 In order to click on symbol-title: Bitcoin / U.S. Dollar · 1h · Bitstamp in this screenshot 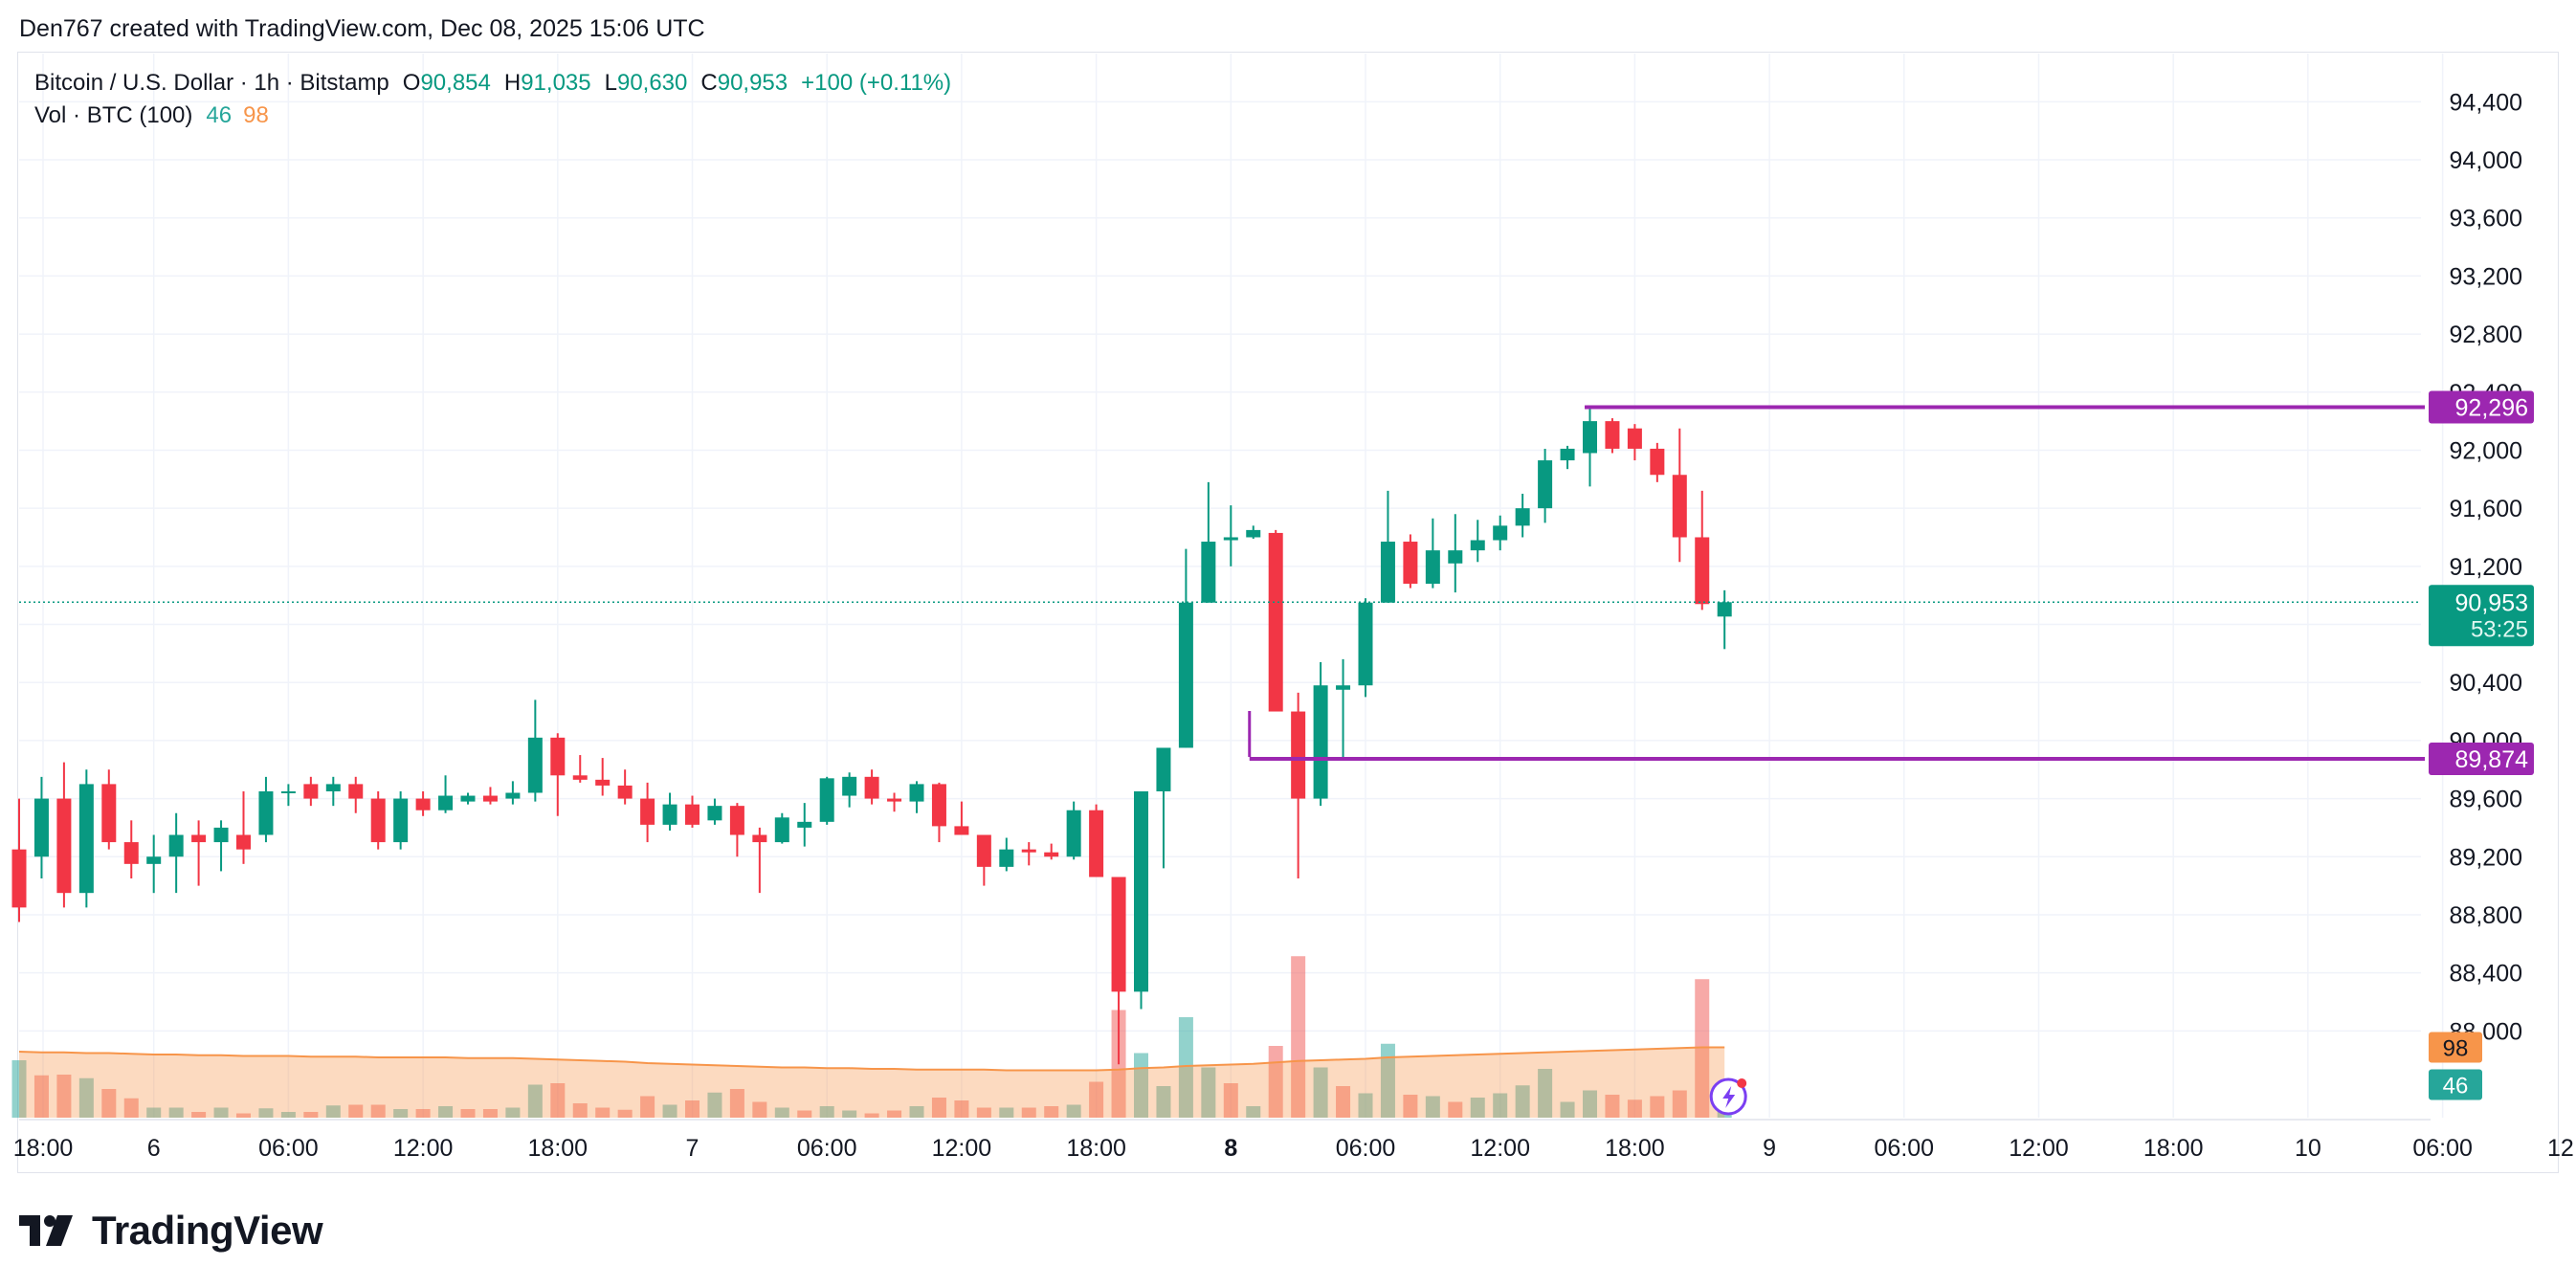, I will do `click(211, 83)`.